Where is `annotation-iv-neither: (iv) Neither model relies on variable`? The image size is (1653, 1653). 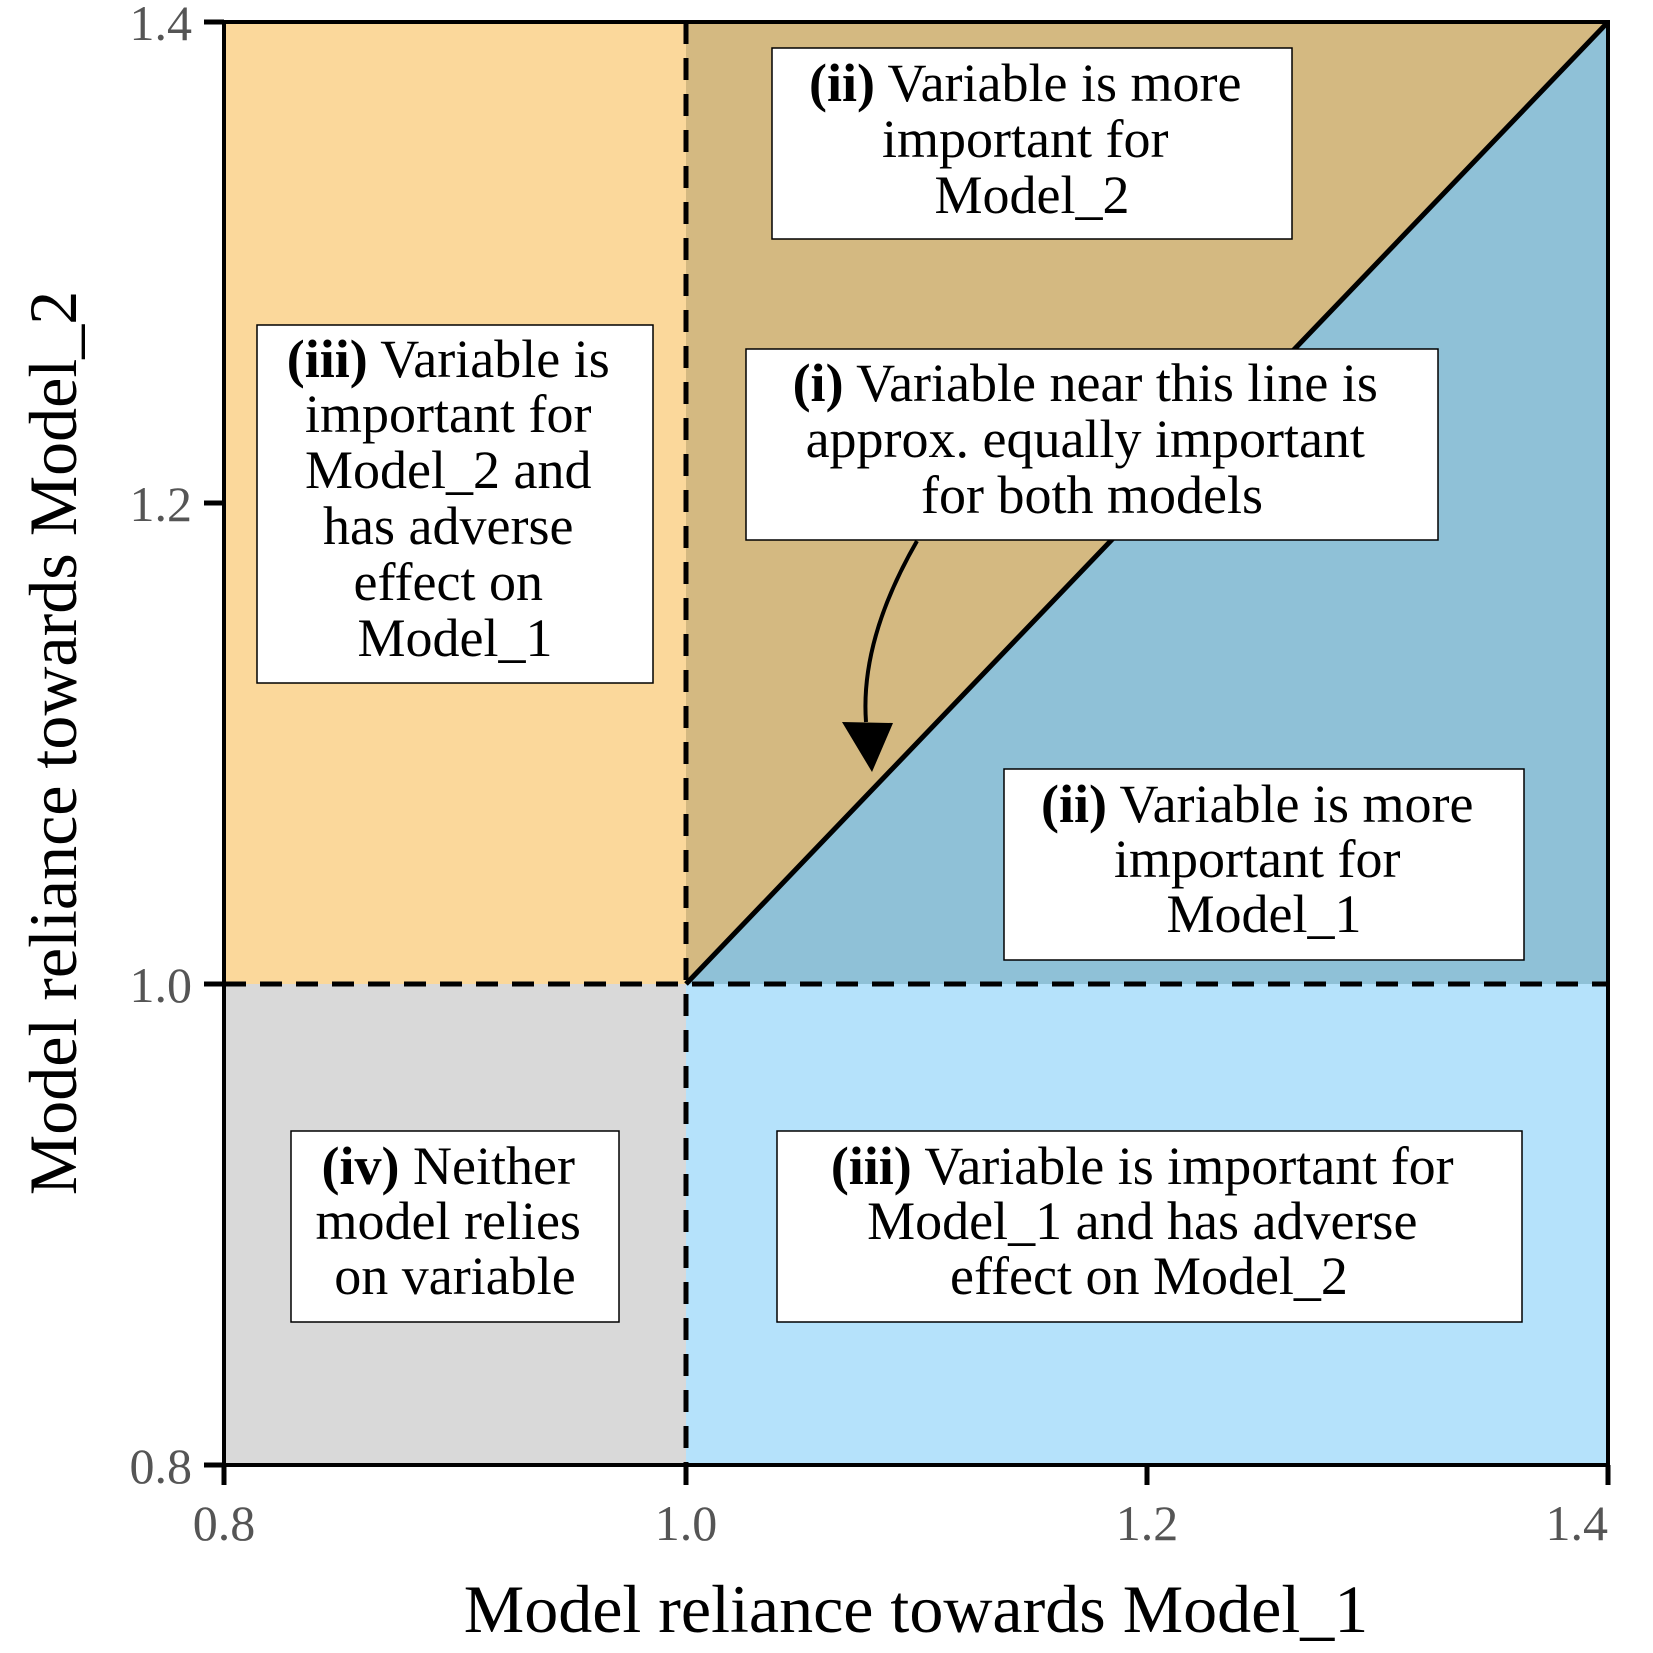
annotation-iv-neither: (iv) Neither model relies on variable is located at coordinates (455, 1226).